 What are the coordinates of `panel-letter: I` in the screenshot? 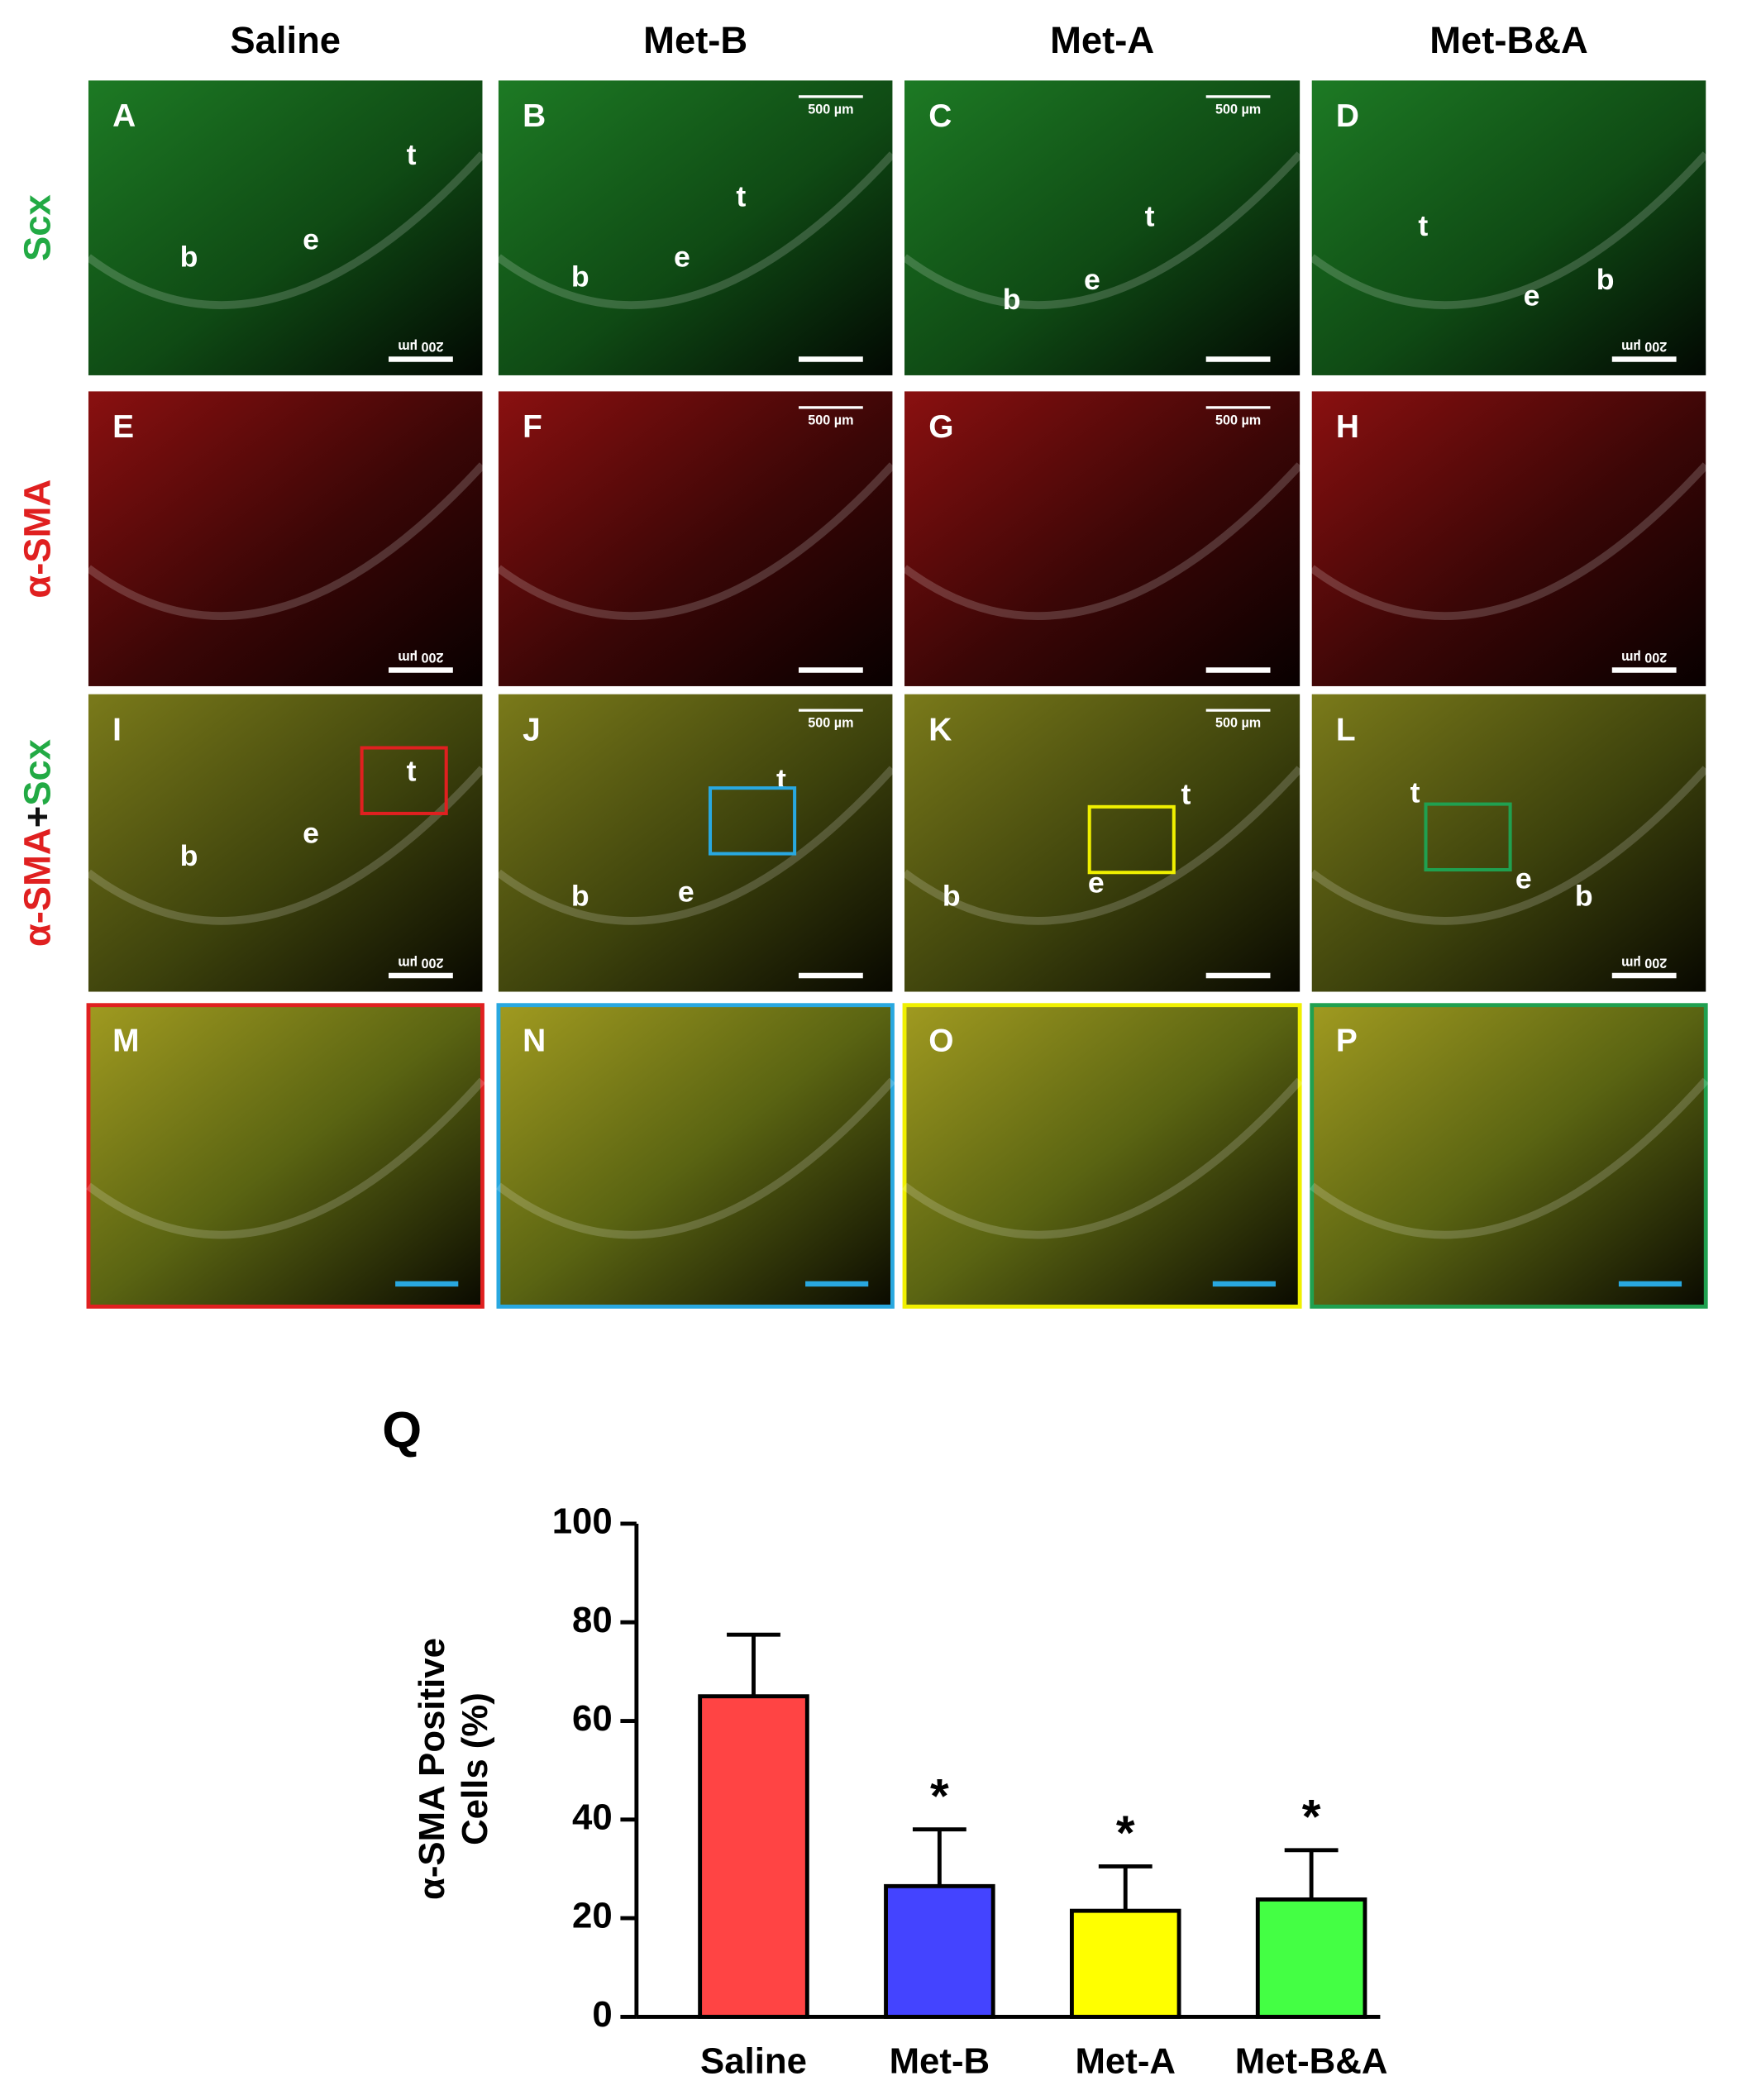 It's located at (117, 729).